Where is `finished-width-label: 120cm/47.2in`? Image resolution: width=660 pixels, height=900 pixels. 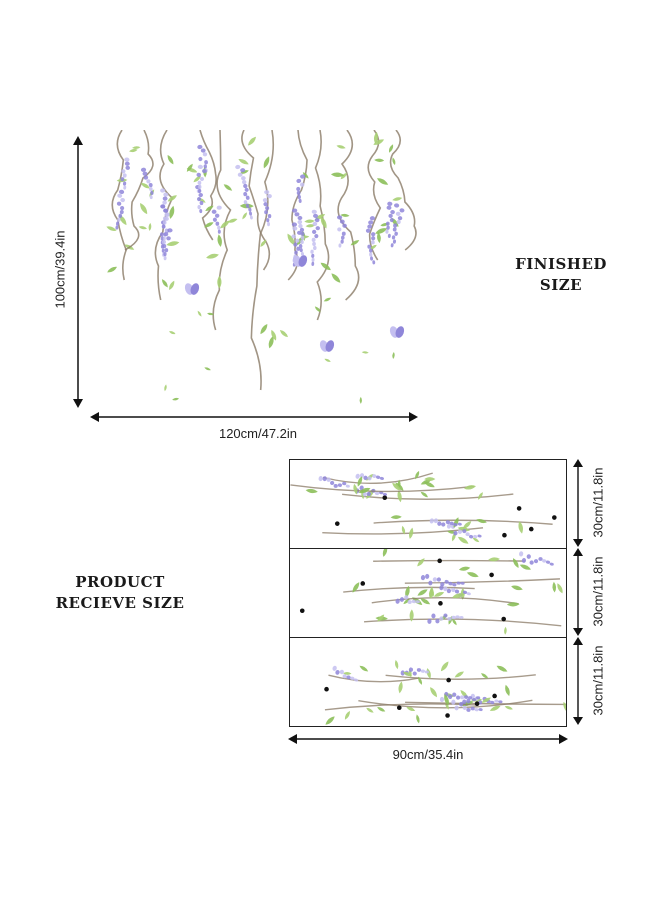
finished-width-label: 120cm/47.2in is located at coordinates (258, 433).